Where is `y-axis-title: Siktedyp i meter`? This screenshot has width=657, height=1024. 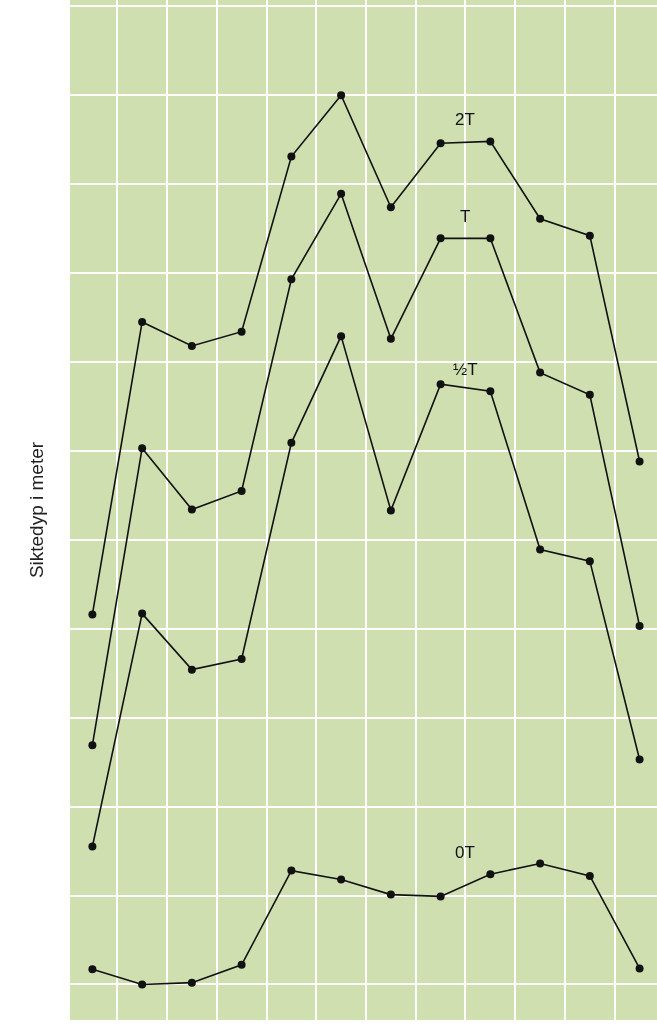
y-axis-title: Siktedyp i meter is located at coordinates (36, 510).